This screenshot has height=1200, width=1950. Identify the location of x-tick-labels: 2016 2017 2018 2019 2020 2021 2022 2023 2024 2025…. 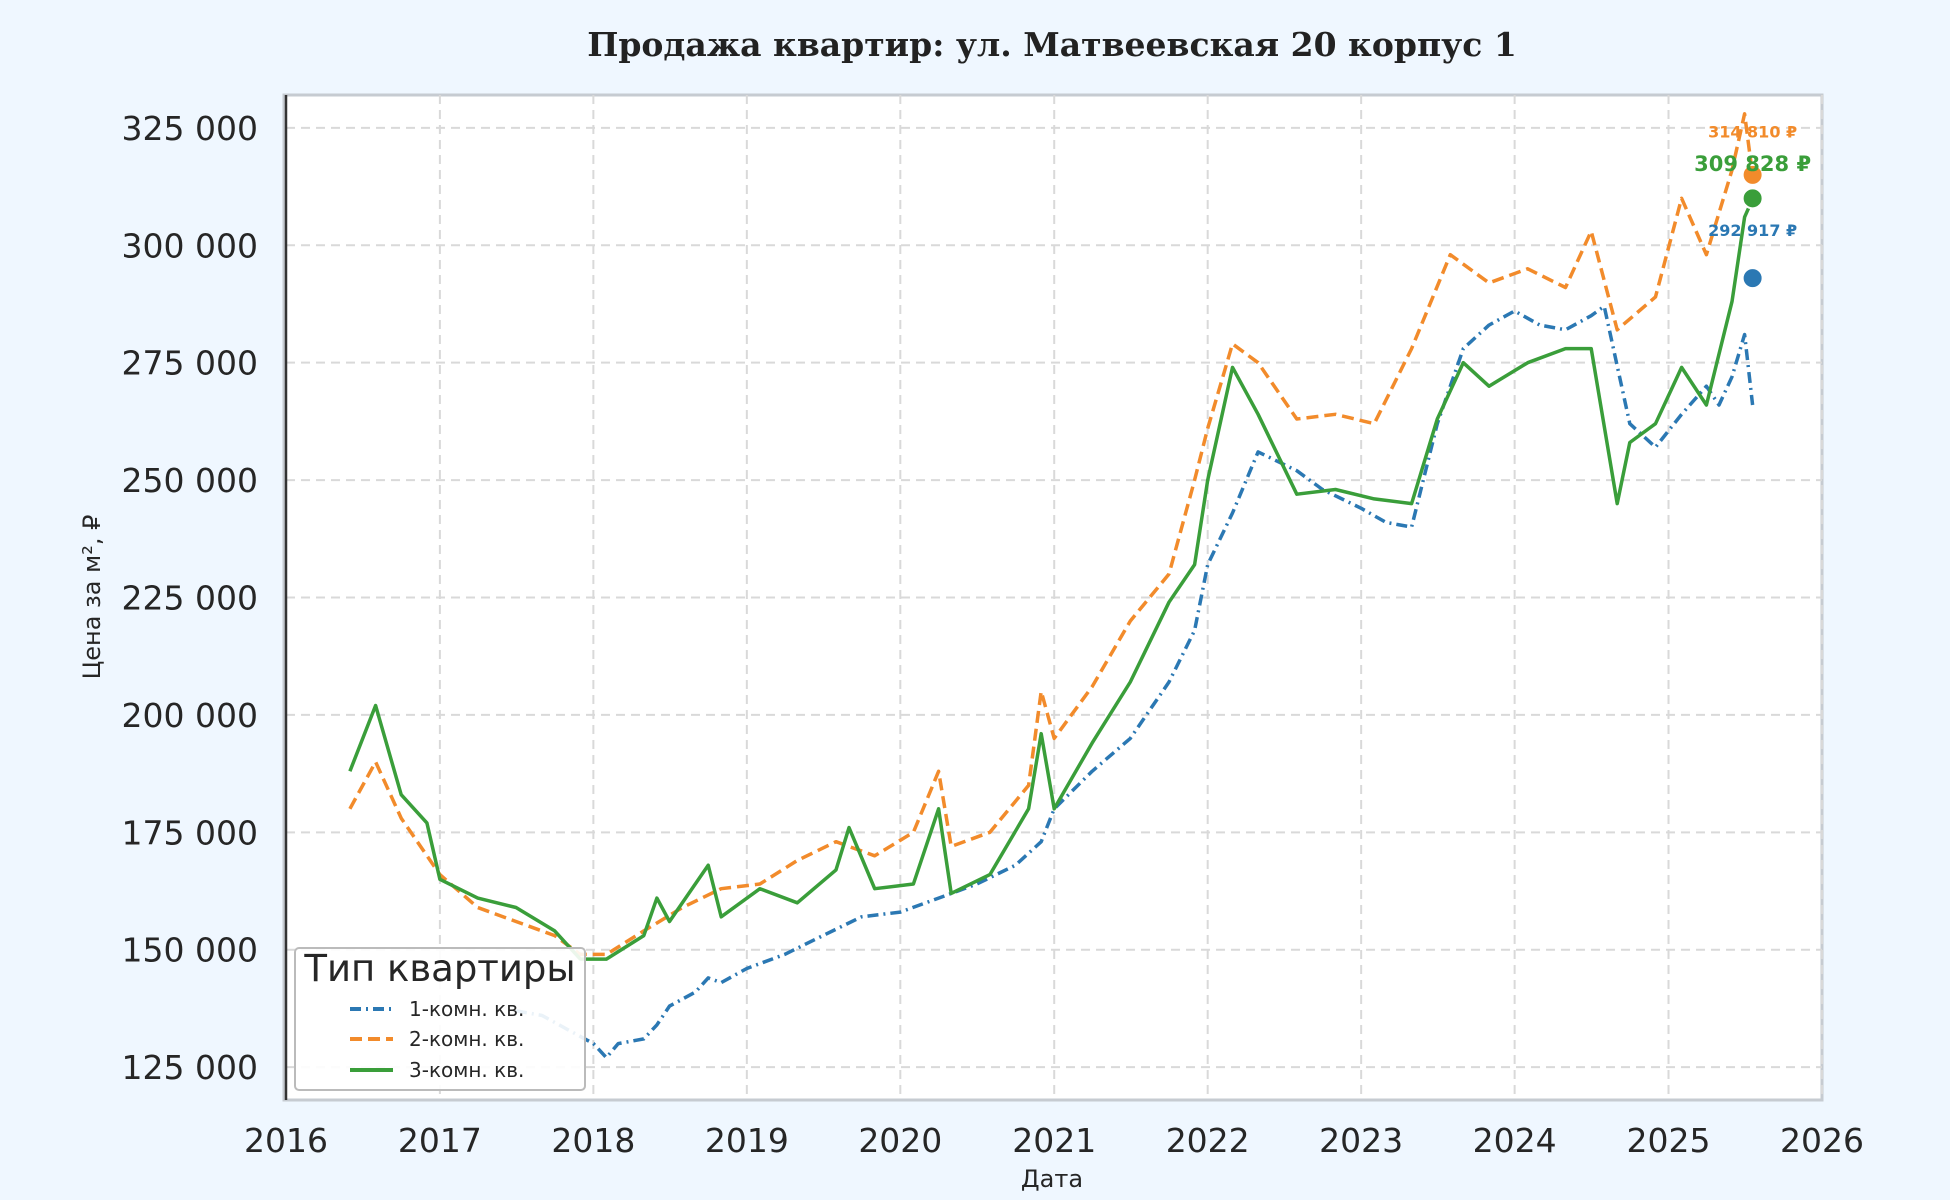
(1054, 1140).